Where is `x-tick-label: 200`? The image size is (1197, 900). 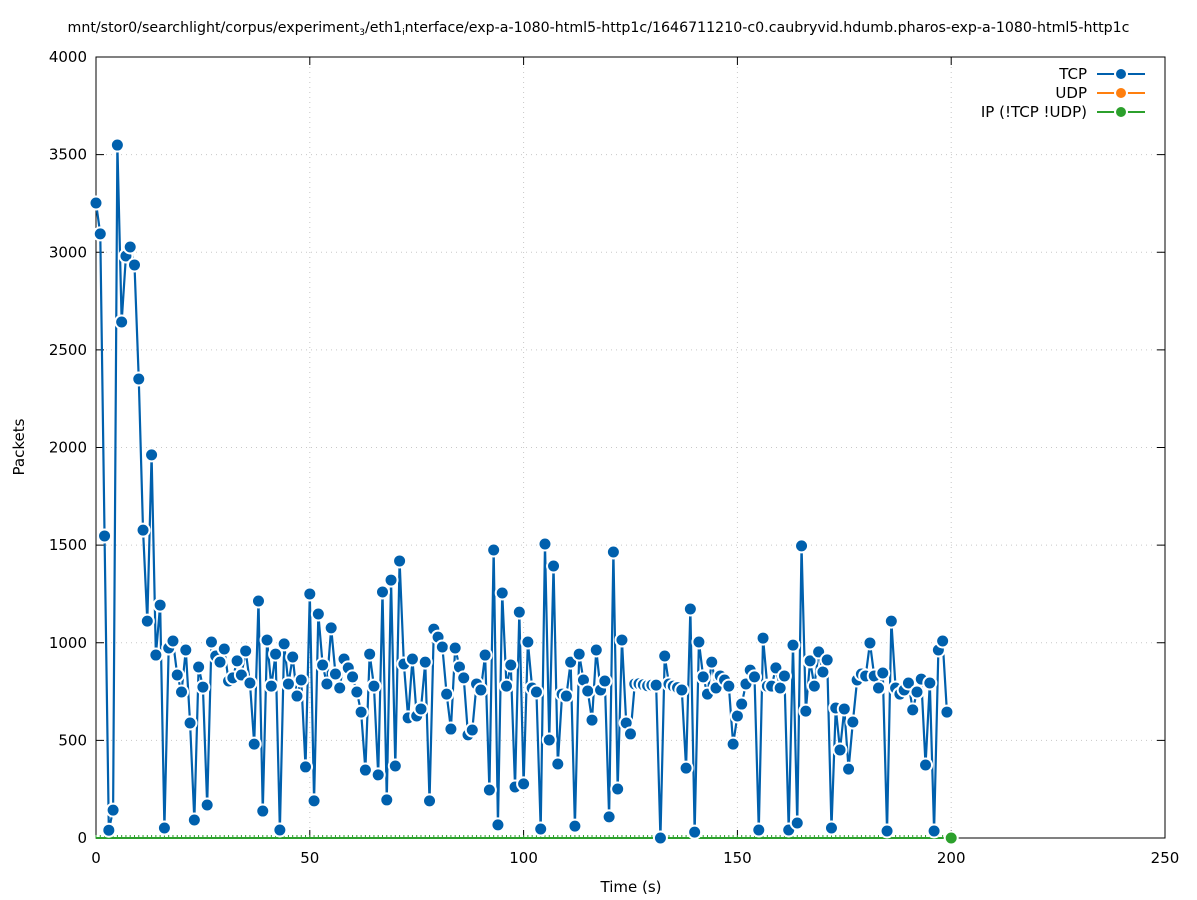 x-tick-label: 200 is located at coordinates (951, 858).